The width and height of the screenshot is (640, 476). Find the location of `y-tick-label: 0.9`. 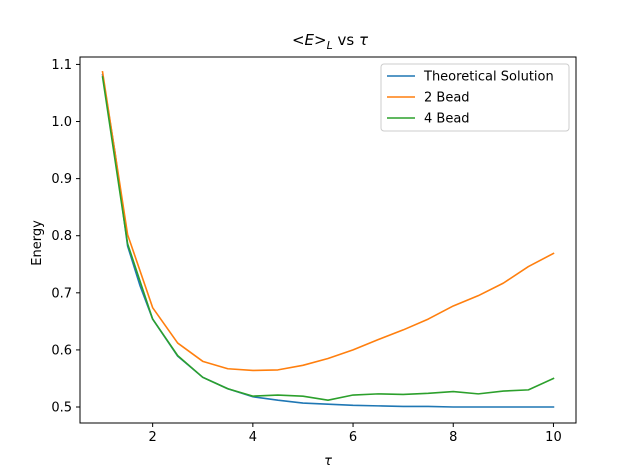

y-tick-label: 0.9 is located at coordinates (61, 179).